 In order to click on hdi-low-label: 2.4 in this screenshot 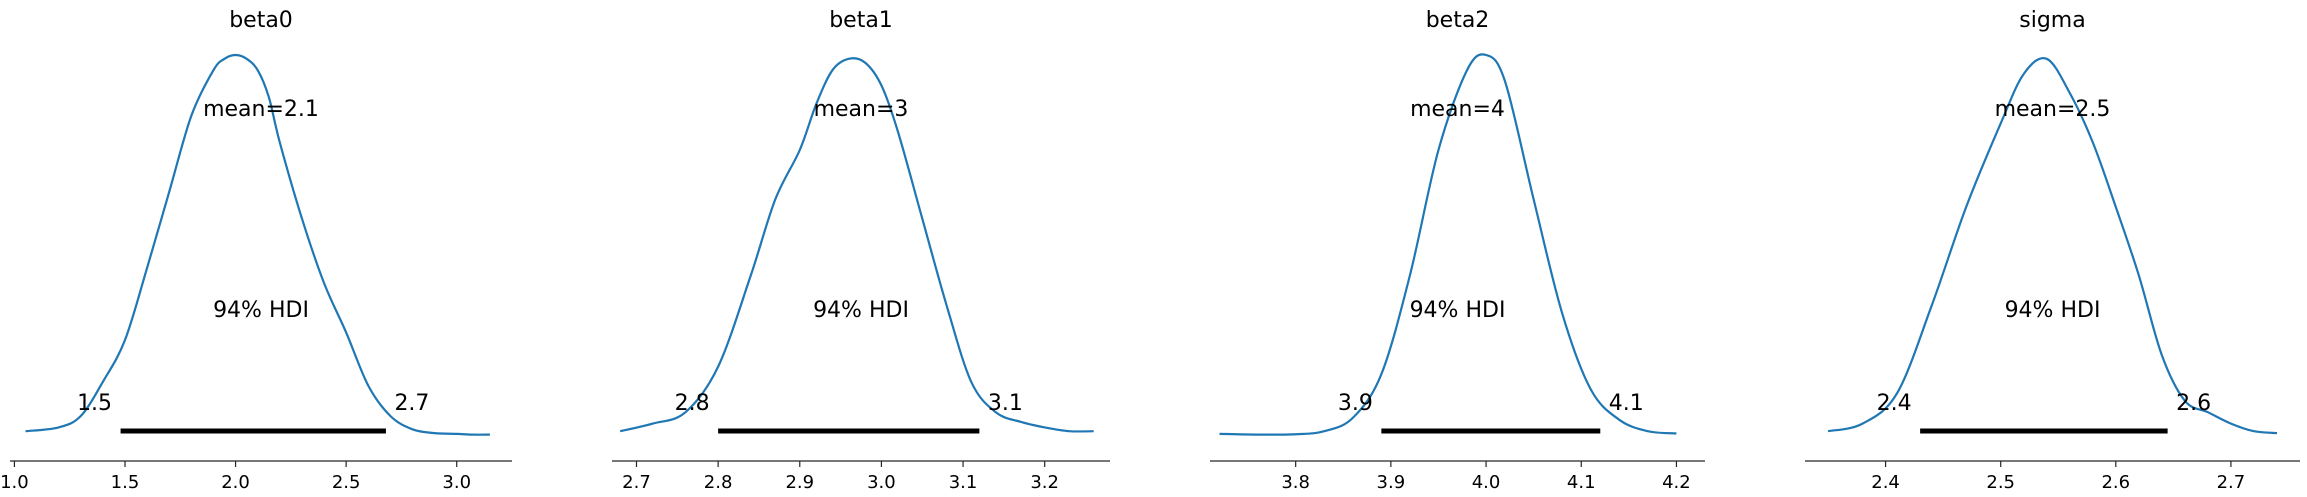, I will do `click(1894, 403)`.